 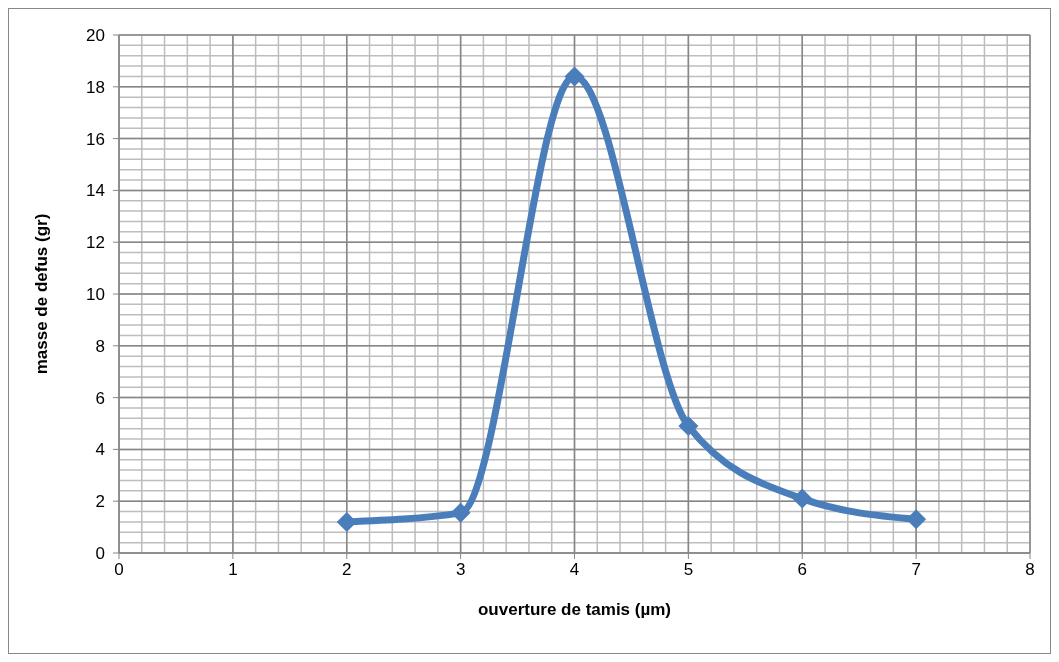 What do you see at coordinates (95, 87) in the screenshot?
I see `y-tick-label: 18` at bounding box center [95, 87].